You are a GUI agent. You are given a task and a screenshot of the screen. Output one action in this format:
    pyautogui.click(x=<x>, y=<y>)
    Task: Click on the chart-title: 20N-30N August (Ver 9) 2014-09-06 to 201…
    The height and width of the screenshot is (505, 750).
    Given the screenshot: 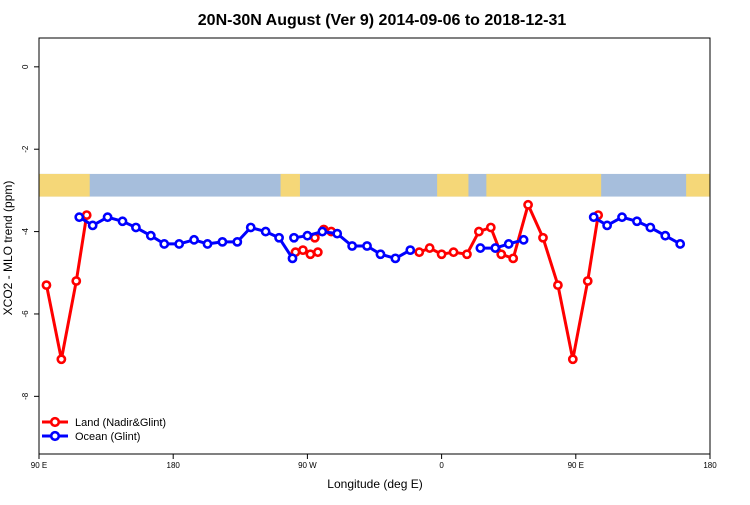 What is the action you would take?
    pyautogui.click(x=382, y=20)
    